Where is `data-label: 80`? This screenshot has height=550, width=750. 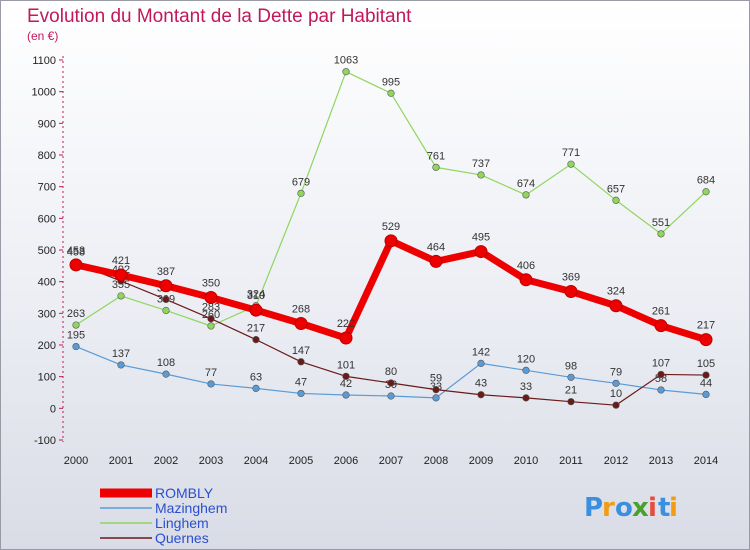
data-label: 80 is located at coordinates (391, 372).